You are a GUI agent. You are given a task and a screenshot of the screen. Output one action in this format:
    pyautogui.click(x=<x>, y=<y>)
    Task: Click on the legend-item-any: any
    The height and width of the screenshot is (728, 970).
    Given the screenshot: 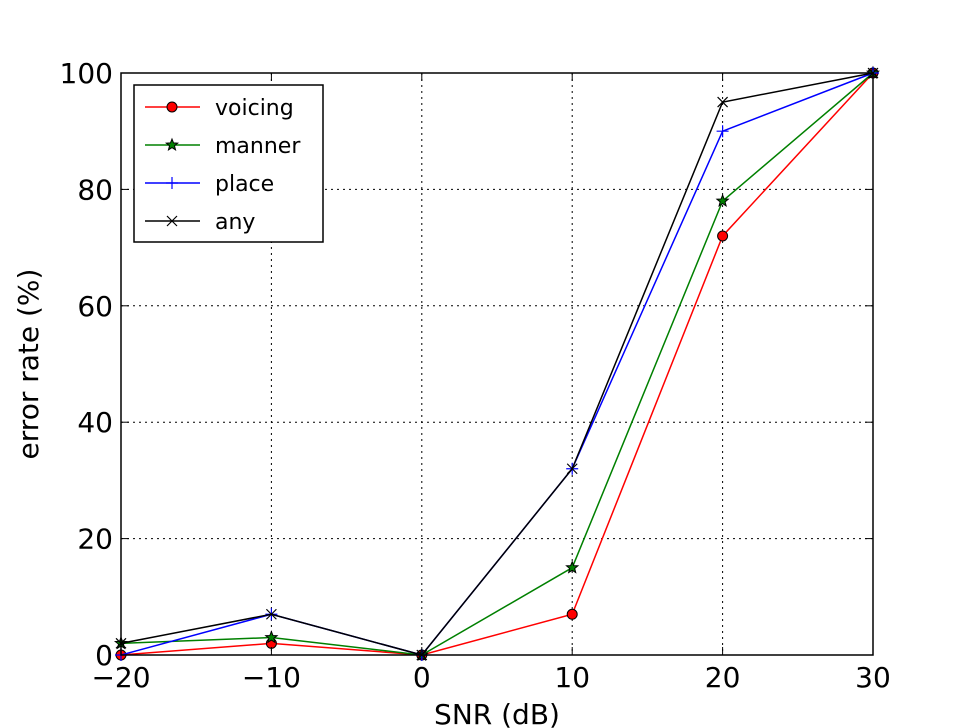 What is the action you would take?
    pyautogui.click(x=200, y=222)
    